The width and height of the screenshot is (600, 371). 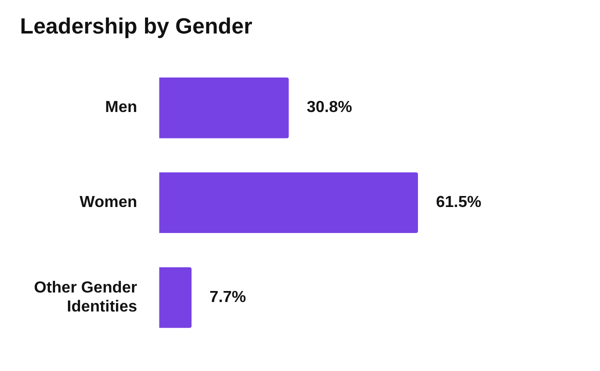 I want to click on data-label: 61.5%, so click(x=459, y=203).